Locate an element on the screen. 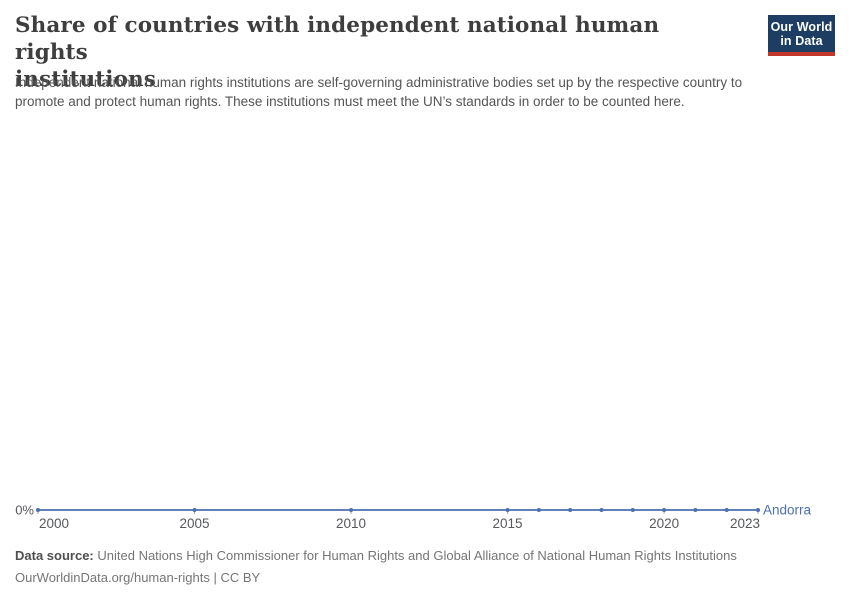  attribution-line: OurWorldinData.org/human-rights | CC BY is located at coordinates (425, 577).